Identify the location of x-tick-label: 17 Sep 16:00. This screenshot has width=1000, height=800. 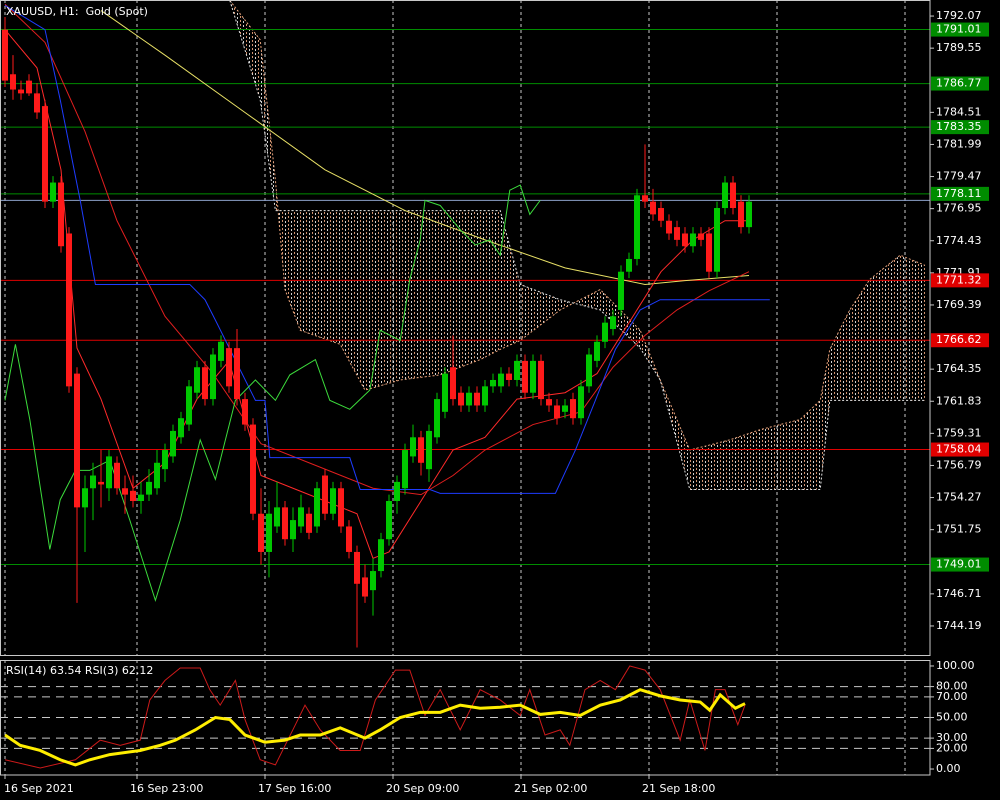
(294, 788).